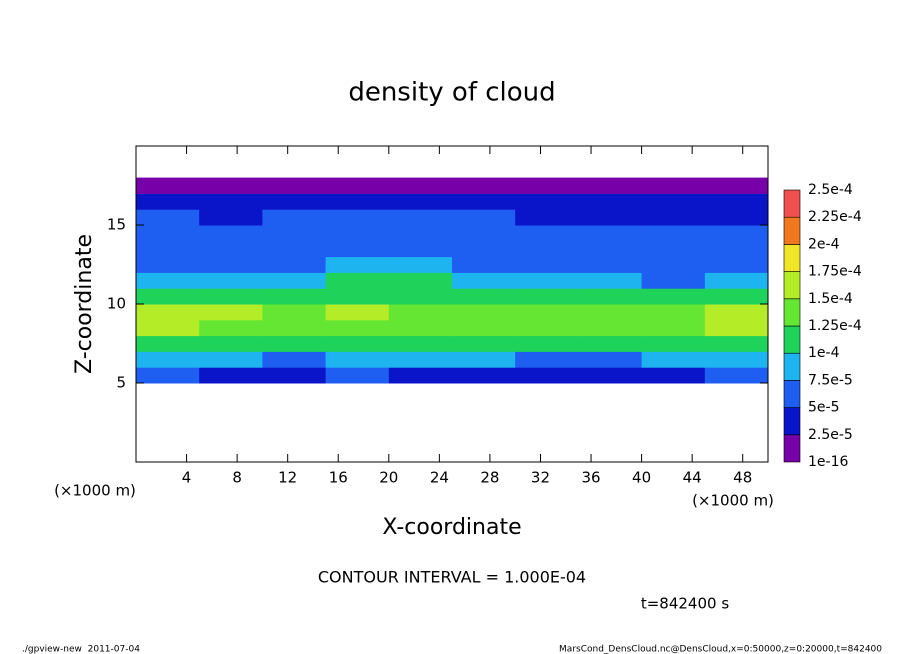  I want to click on x-tick-label: 24, so click(439, 478).